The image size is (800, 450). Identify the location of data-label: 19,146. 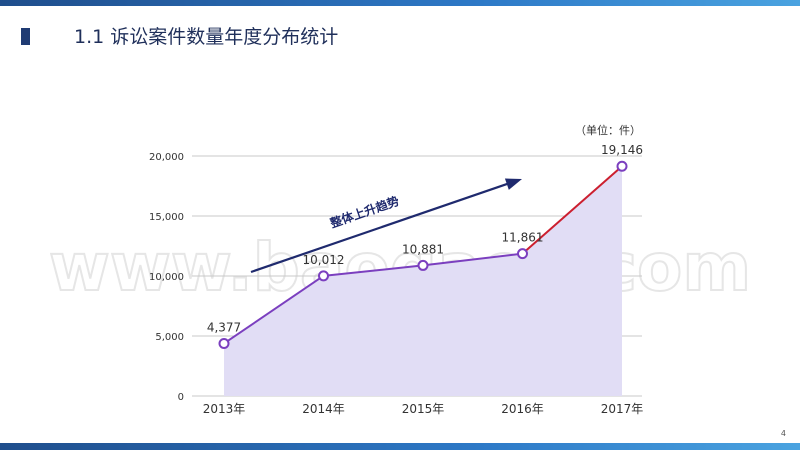
(622, 150).